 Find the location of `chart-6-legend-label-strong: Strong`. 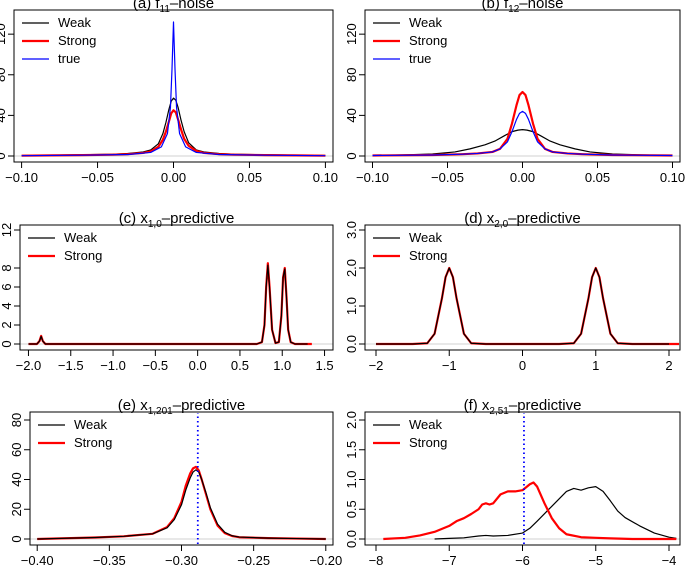

chart-6-legend-label-strong: Strong is located at coordinates (428, 442).